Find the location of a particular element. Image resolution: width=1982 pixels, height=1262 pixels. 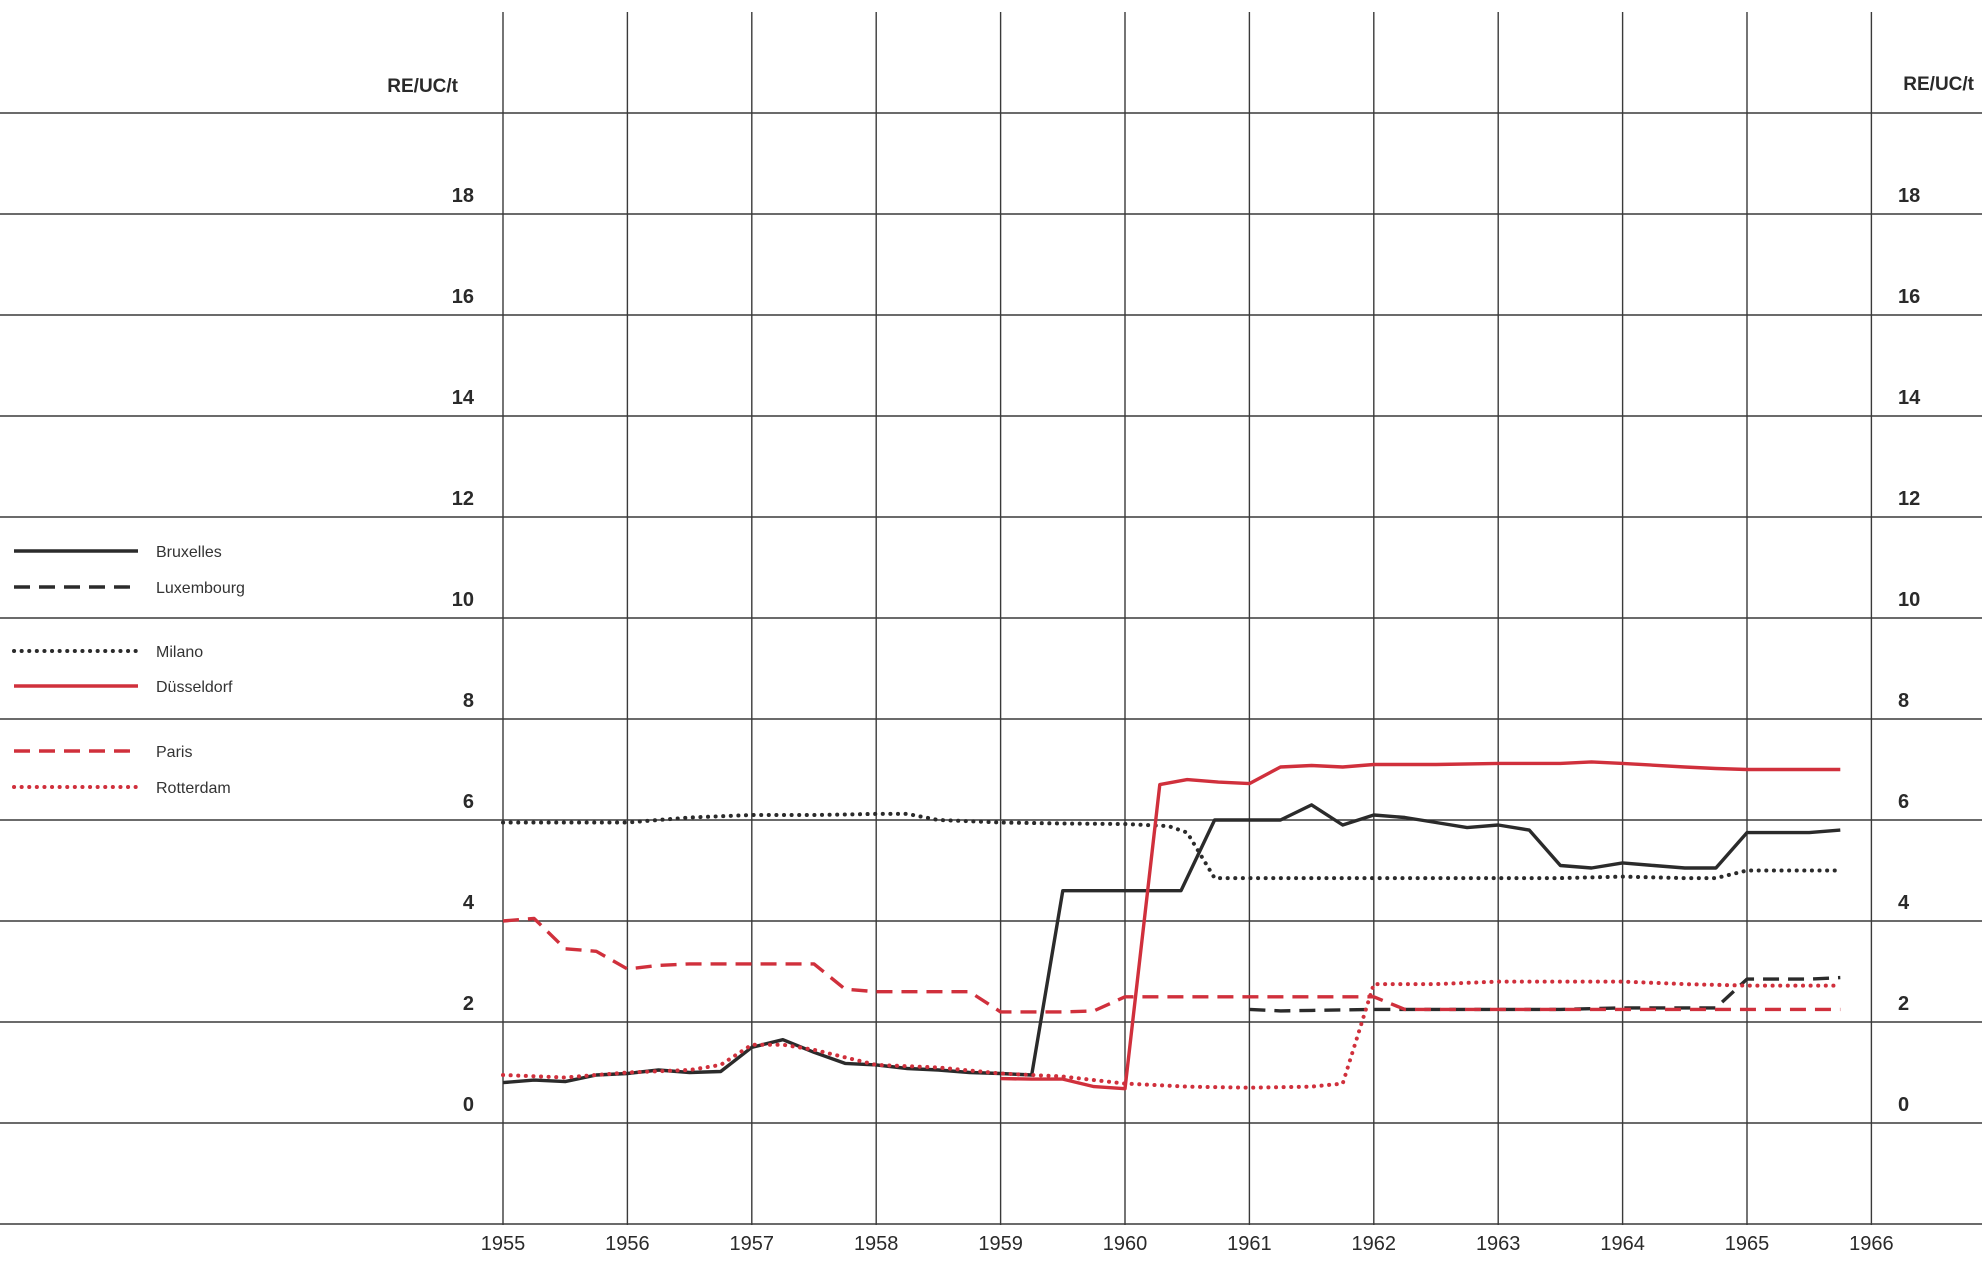

y-tick-left-18: 18 is located at coordinates (463, 196).